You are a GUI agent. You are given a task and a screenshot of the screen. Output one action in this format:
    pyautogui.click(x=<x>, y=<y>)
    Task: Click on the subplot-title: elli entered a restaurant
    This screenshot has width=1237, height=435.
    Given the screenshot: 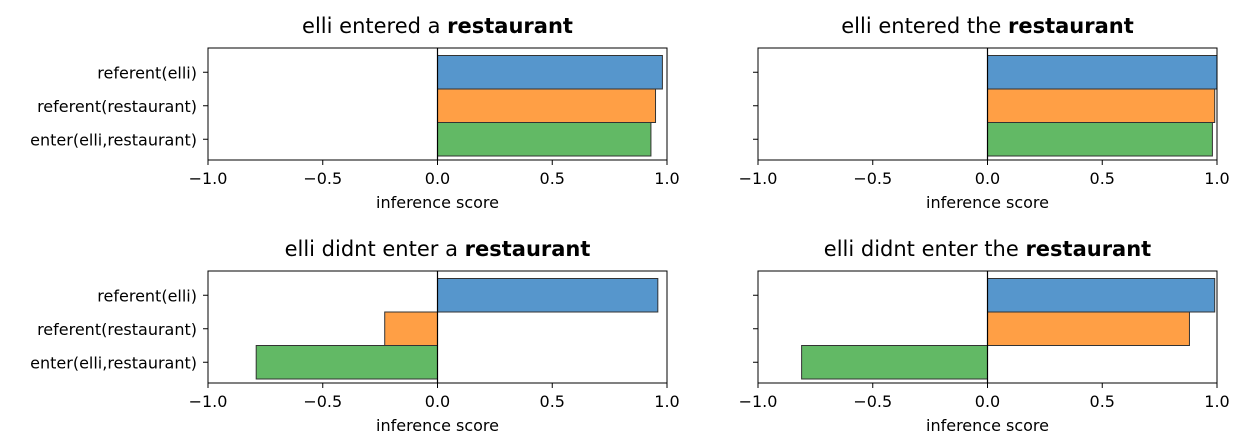 What is the action you would take?
    pyautogui.click(x=437, y=26)
    